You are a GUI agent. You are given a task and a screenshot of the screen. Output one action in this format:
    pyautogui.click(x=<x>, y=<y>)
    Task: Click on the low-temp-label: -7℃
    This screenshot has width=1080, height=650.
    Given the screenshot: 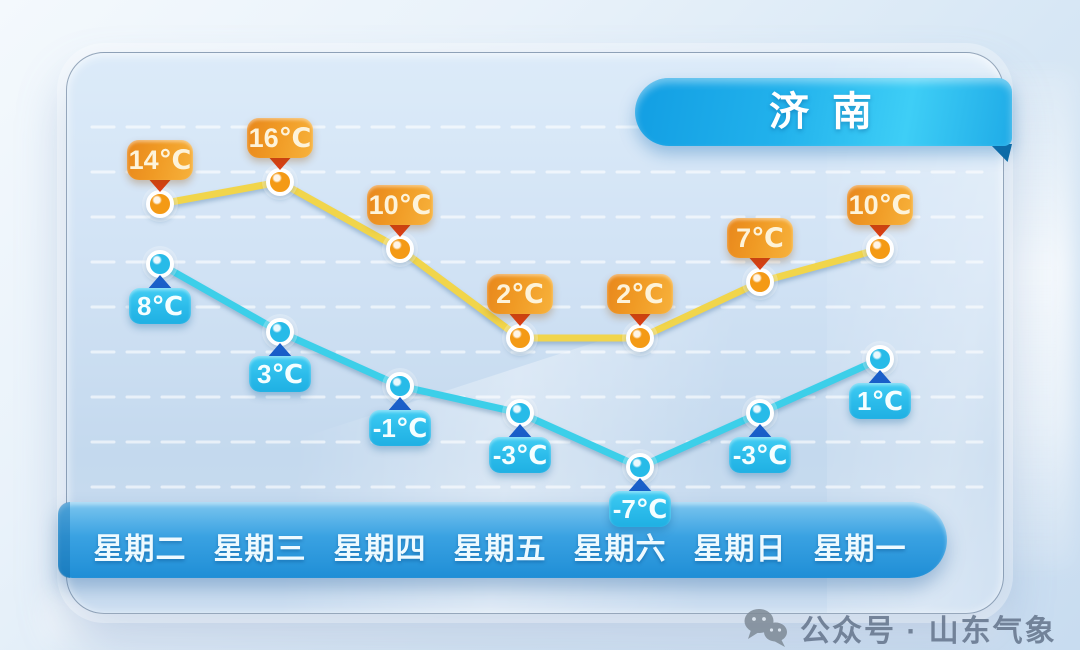 What is the action you would take?
    pyautogui.click(x=640, y=509)
    